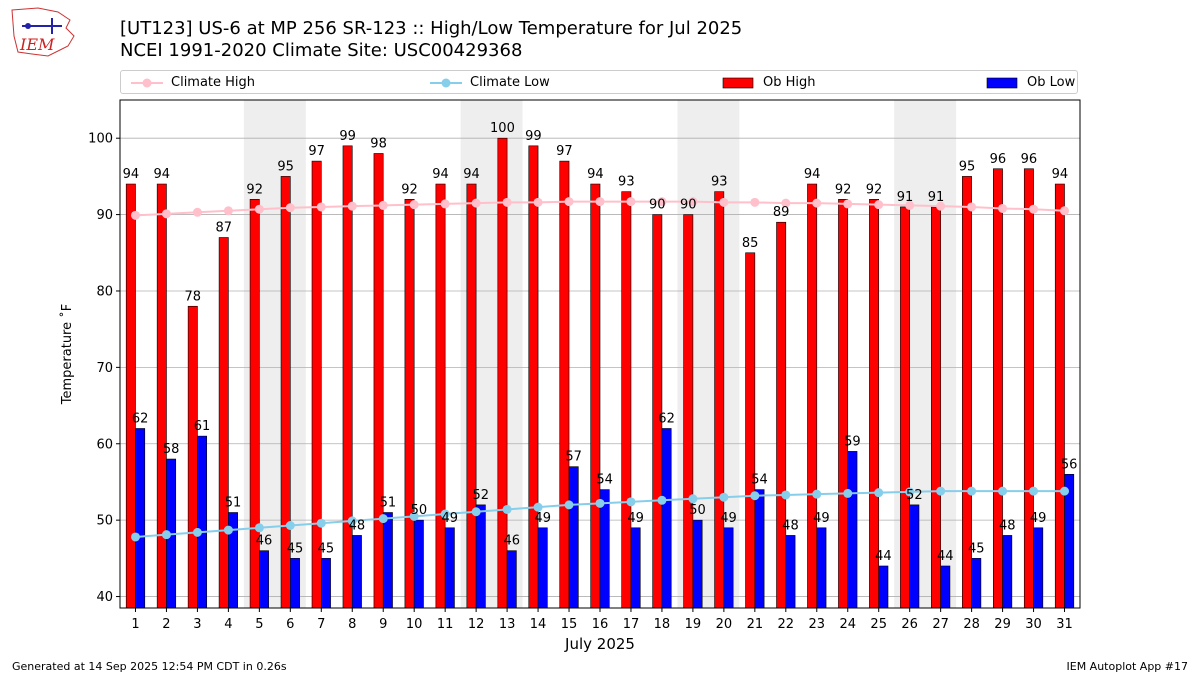  What do you see at coordinates (724, 624) in the screenshot?
I see `x-tick-label-20: 20` at bounding box center [724, 624].